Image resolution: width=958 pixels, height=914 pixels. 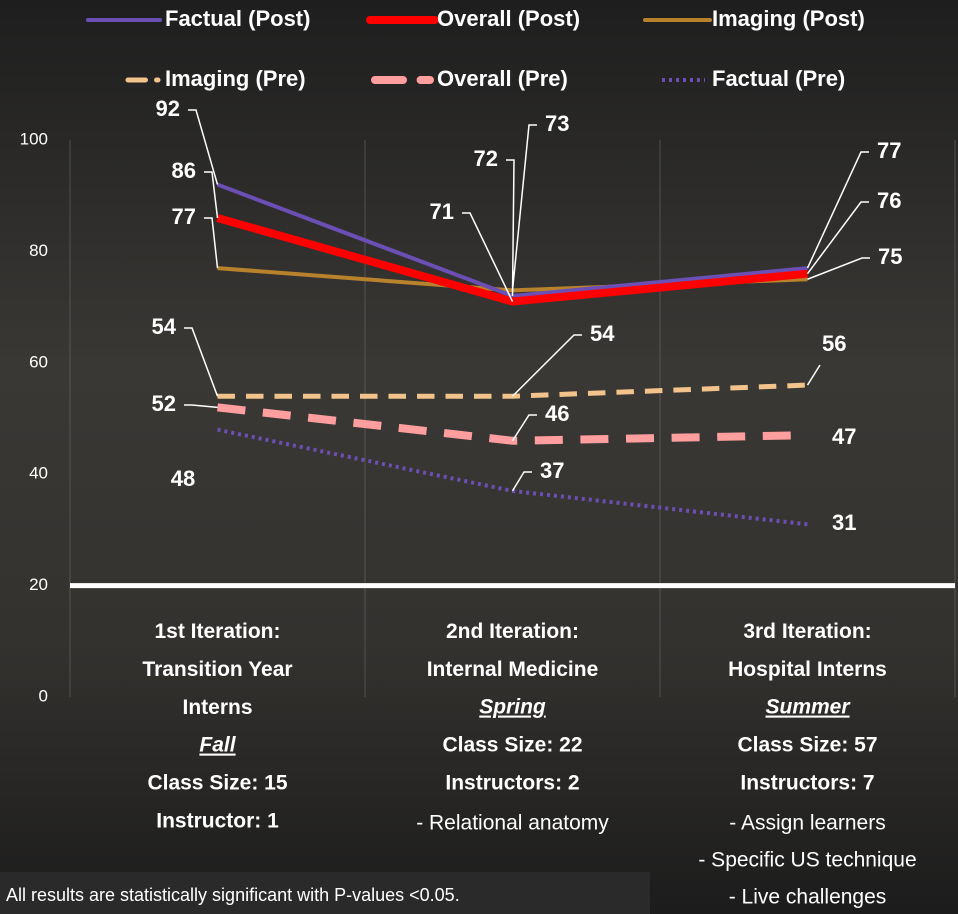 I want to click on footnote-box, so click(x=325, y=893).